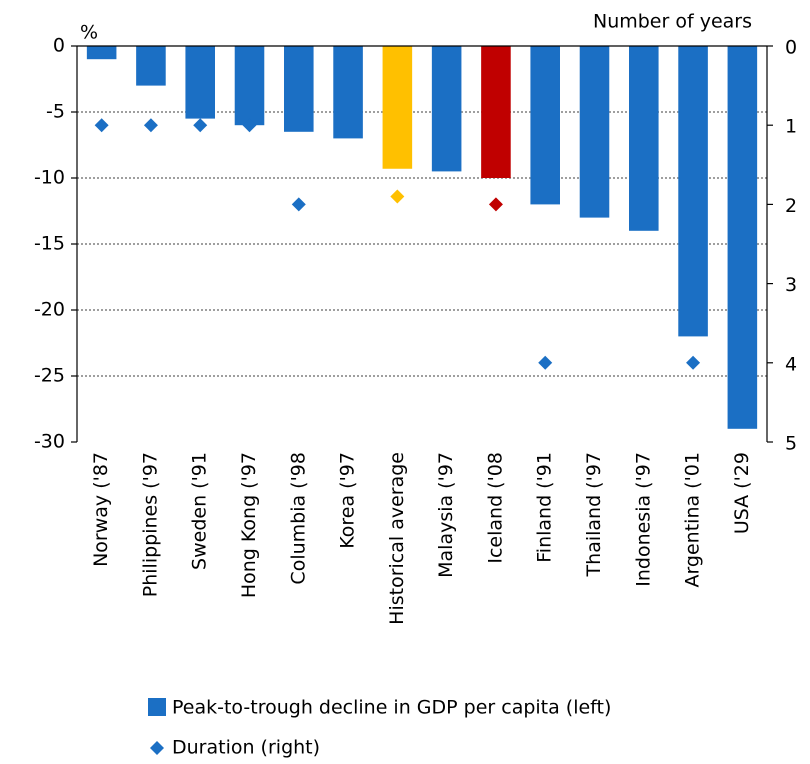  Describe the element at coordinates (397, 538) in the screenshot. I see `x-tick-label: Historical average` at that location.